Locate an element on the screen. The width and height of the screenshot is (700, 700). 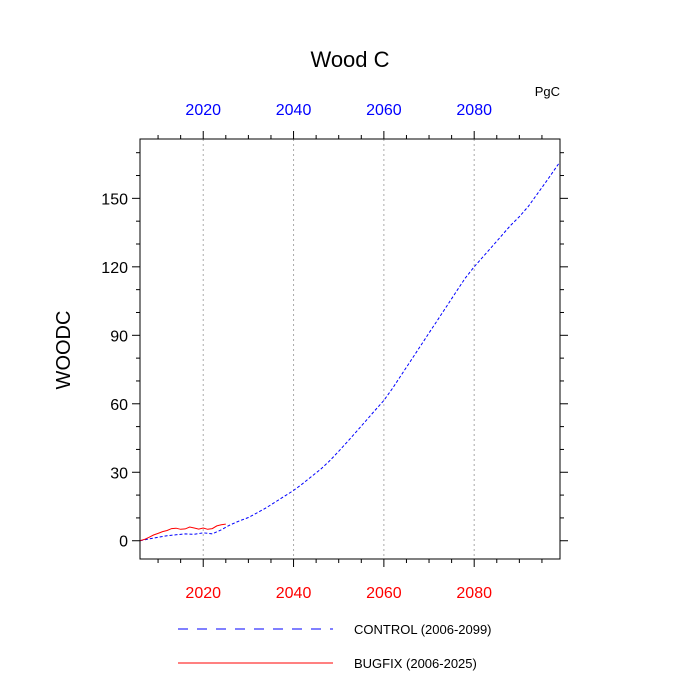
legend-label-bugfix: BUGFIX (2006-2025) is located at coordinates (415, 663).